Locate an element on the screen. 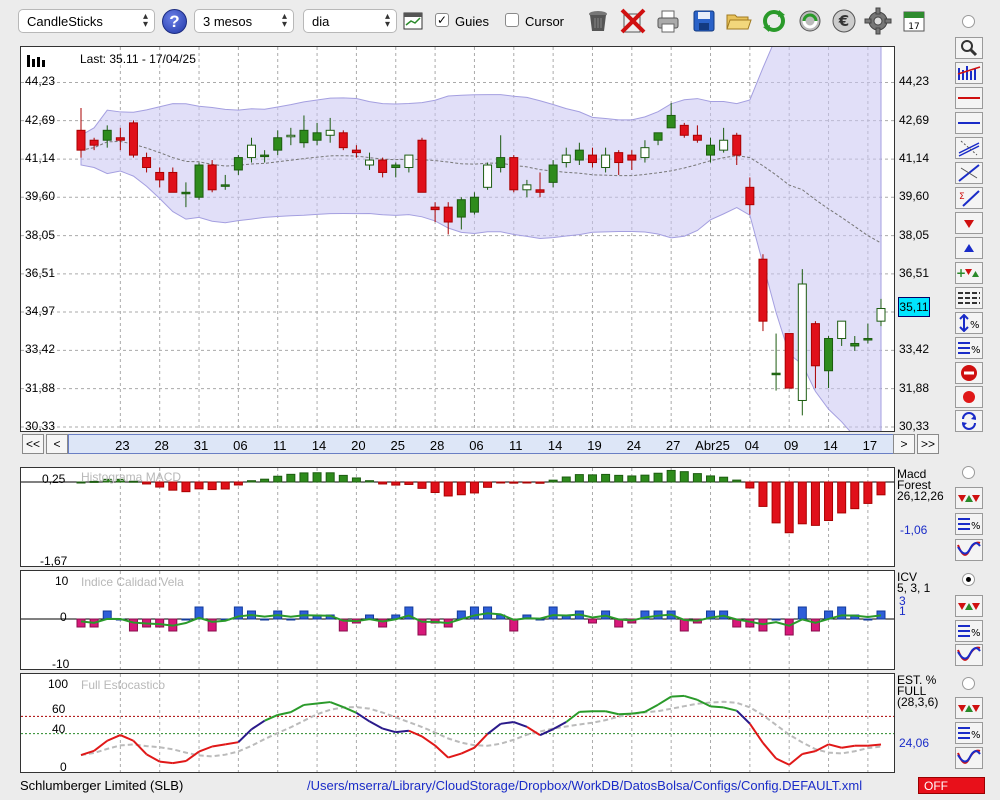 The image size is (1000, 800). date-label: 11 is located at coordinates (516, 445).